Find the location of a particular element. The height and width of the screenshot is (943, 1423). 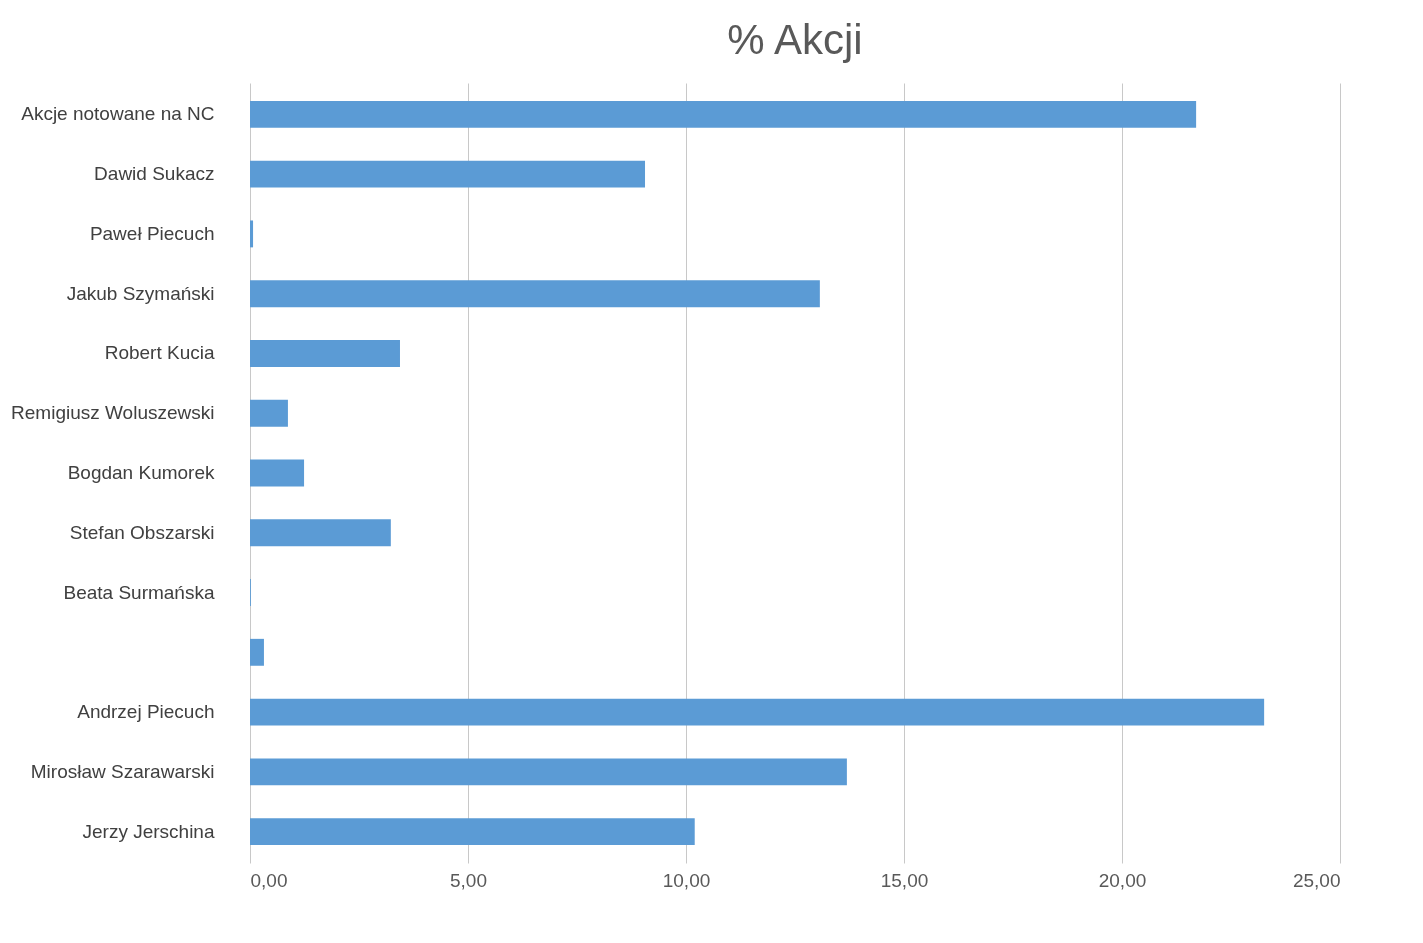

chart-title: % Akcji is located at coordinates (795, 39).